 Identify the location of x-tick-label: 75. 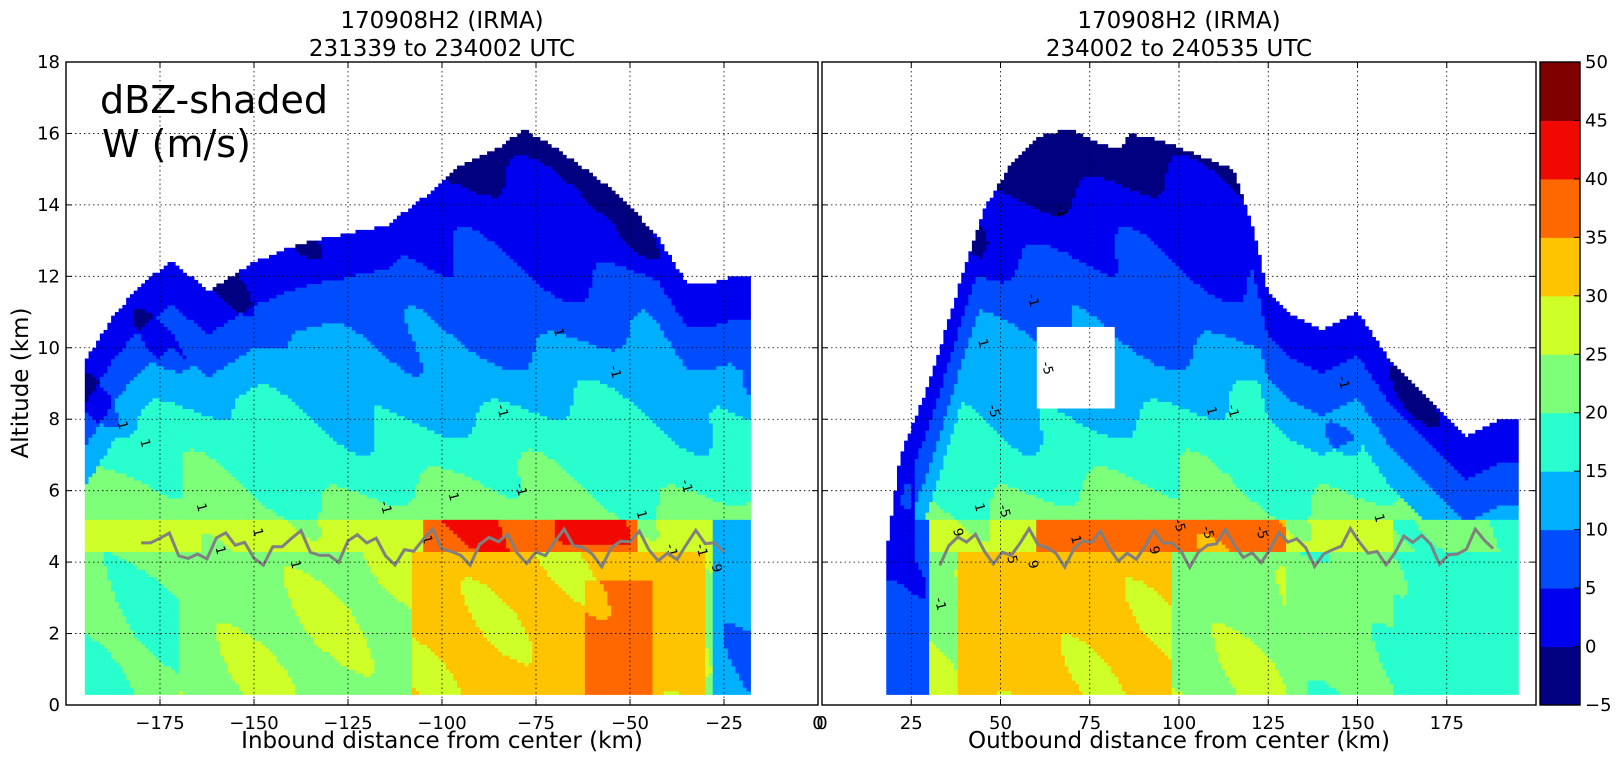
(1089, 723).